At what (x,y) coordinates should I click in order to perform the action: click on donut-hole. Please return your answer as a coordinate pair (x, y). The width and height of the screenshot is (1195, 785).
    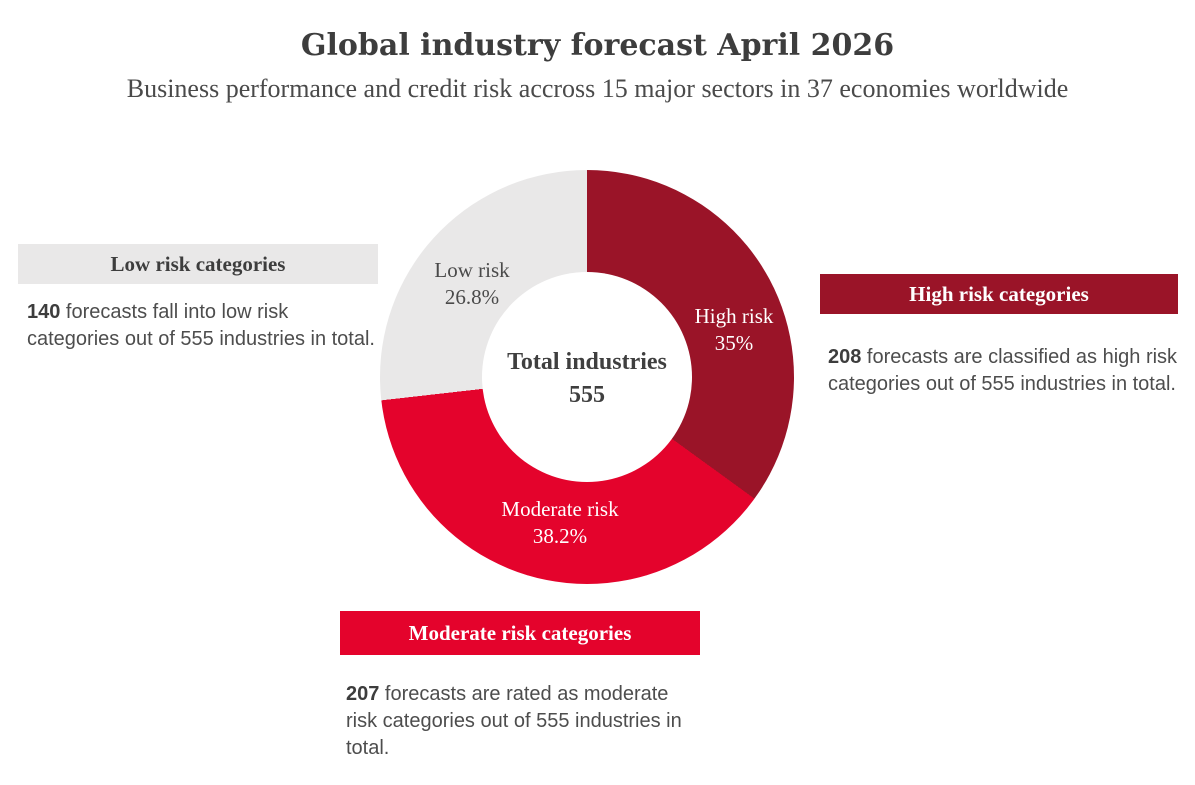
    Looking at the image, I should click on (587, 377).